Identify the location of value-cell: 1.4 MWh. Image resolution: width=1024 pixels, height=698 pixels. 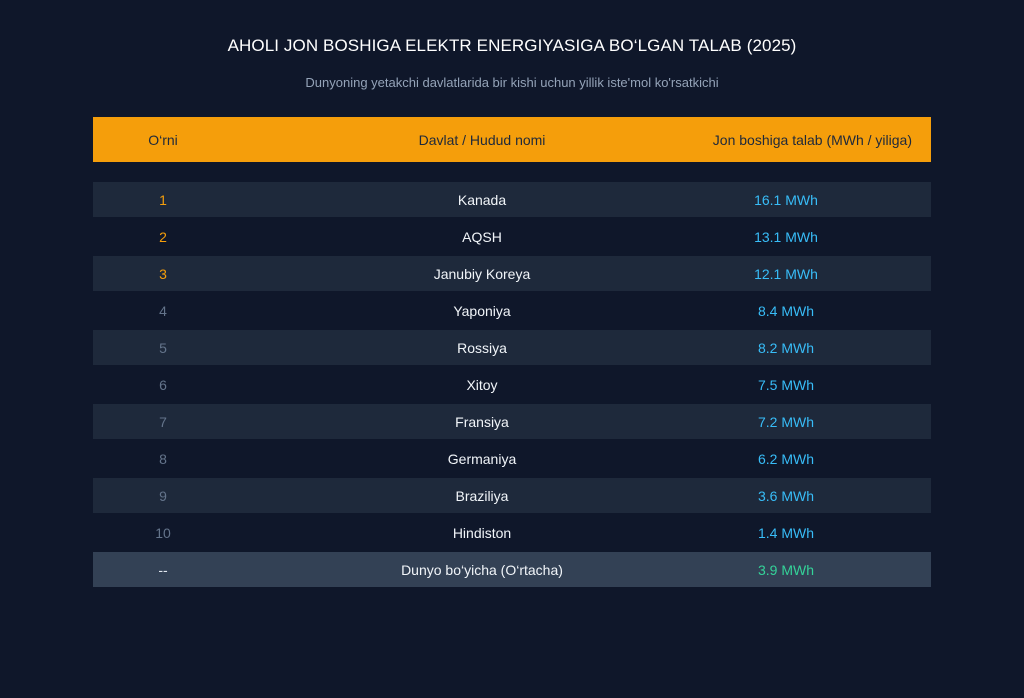
(785, 532).